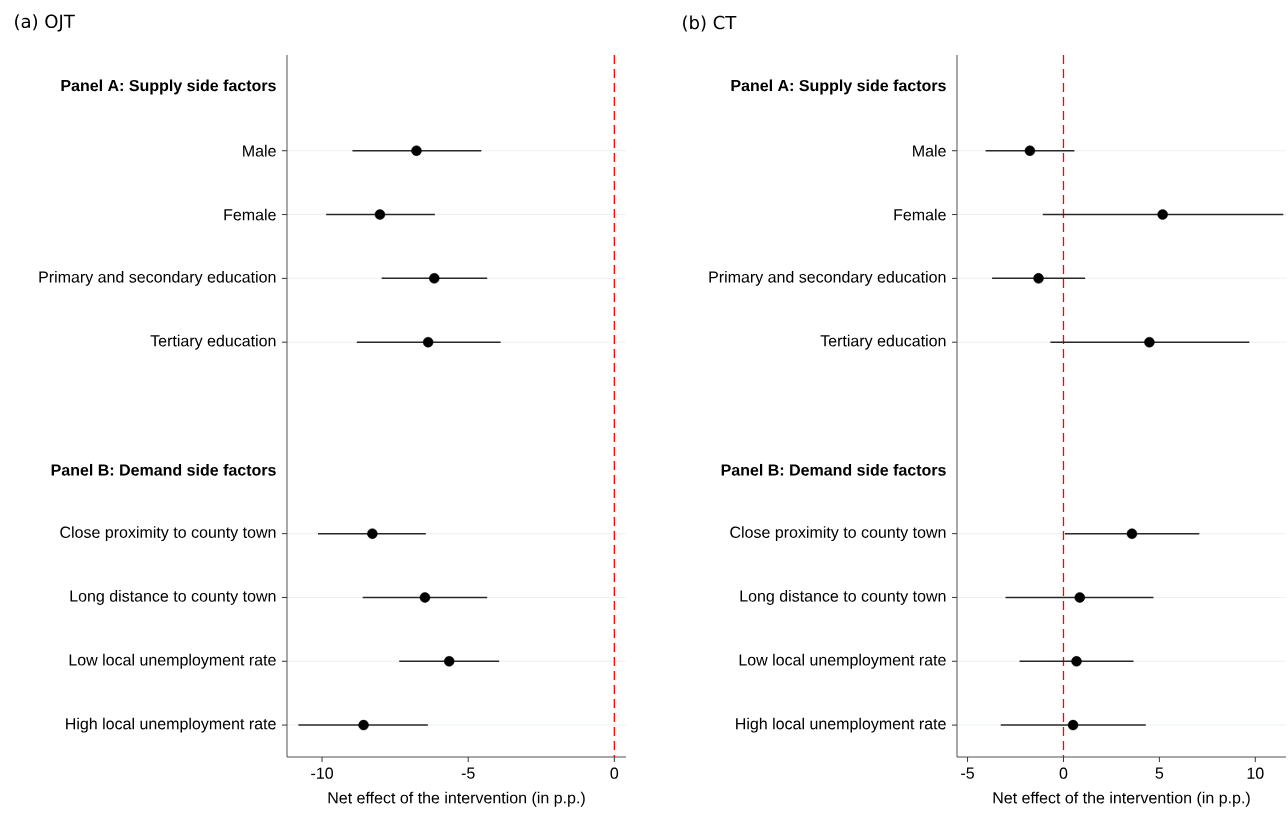 The image size is (1288, 826). What do you see at coordinates (1159, 773) in the screenshot?
I see `x-tick-label: 5` at bounding box center [1159, 773].